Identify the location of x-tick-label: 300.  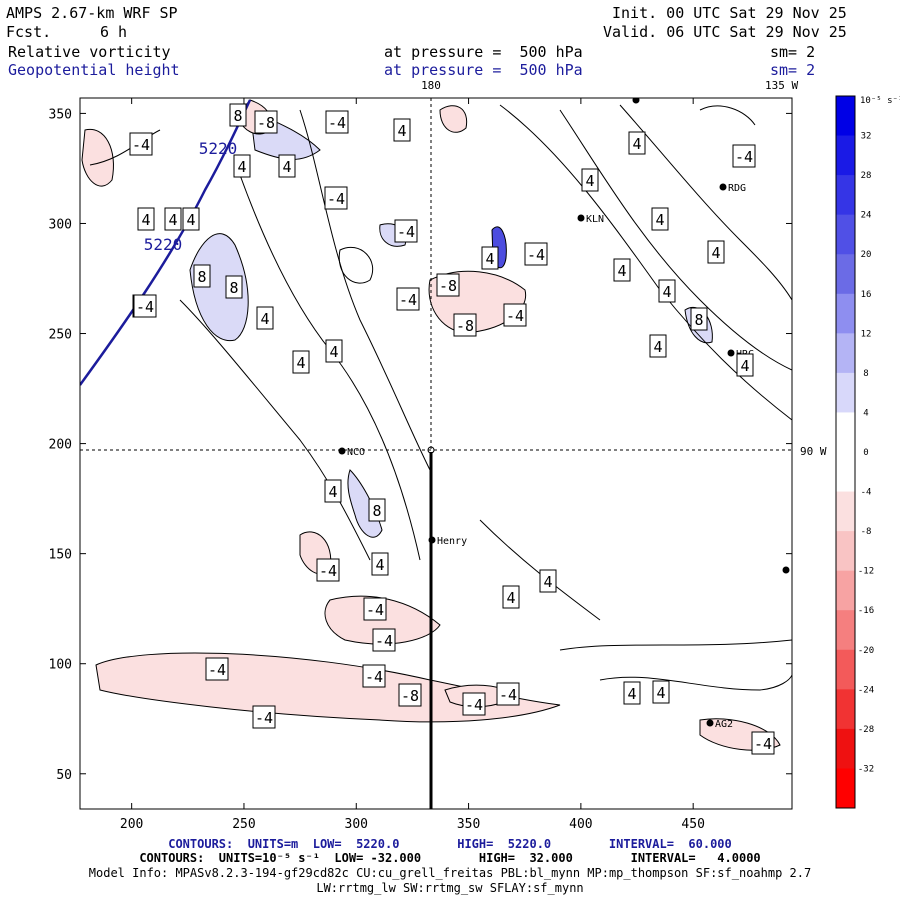
(356, 824).